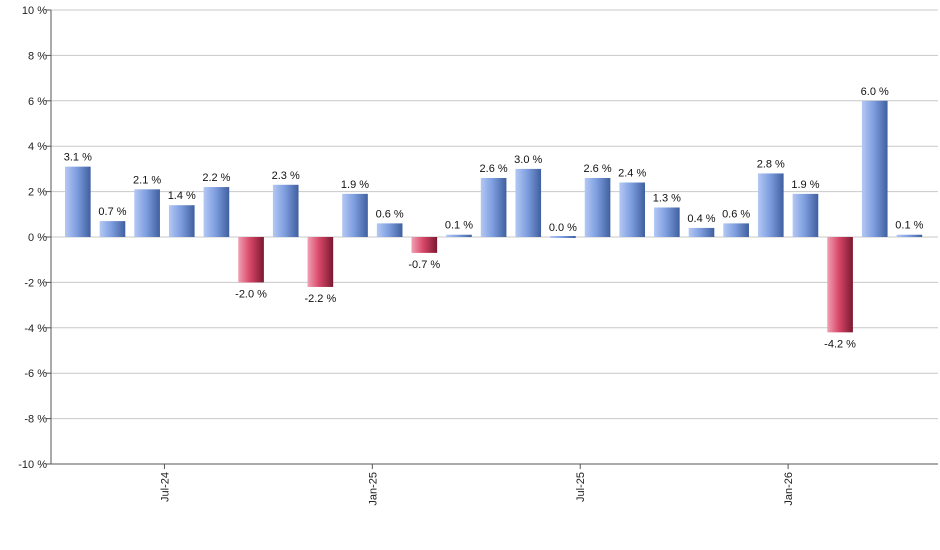 The image size is (940, 550). I want to click on data-label: 3.0 %, so click(528, 160).